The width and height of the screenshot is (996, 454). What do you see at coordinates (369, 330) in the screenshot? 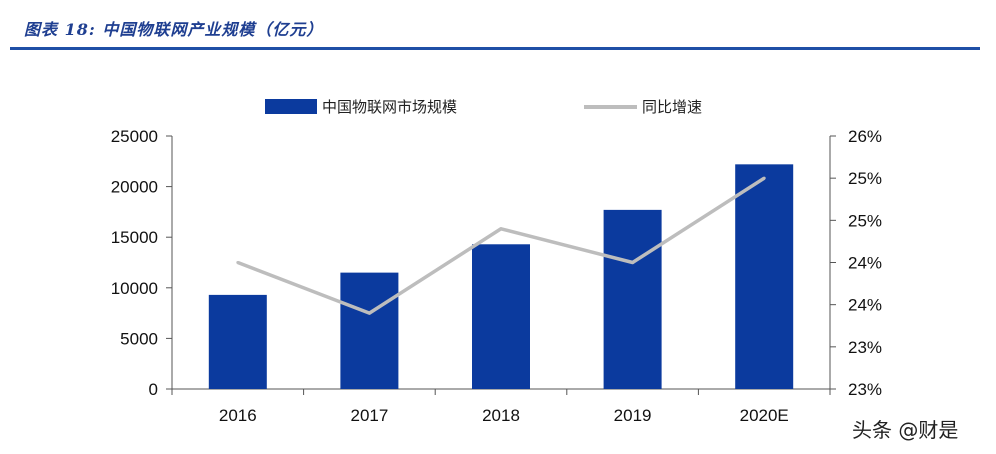
I see `bar-2017` at bounding box center [369, 330].